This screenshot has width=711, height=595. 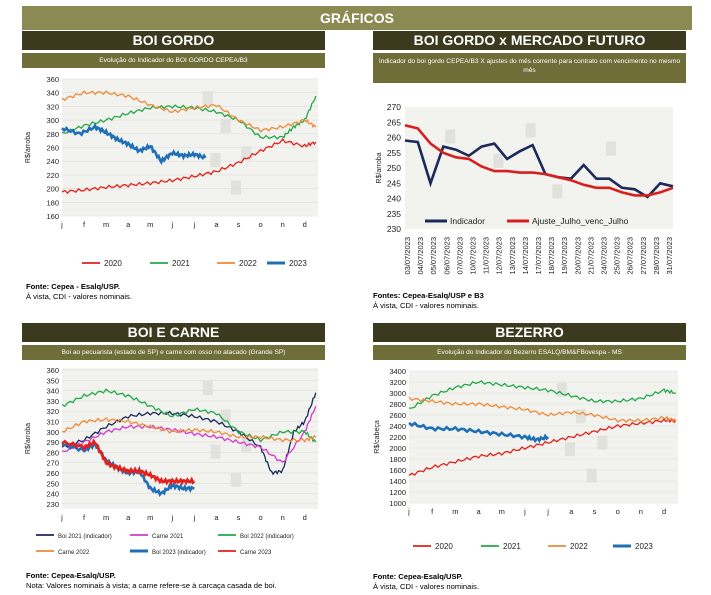 What do you see at coordinates (641, 511) in the screenshot?
I see `x-tick-label: n` at bounding box center [641, 511].